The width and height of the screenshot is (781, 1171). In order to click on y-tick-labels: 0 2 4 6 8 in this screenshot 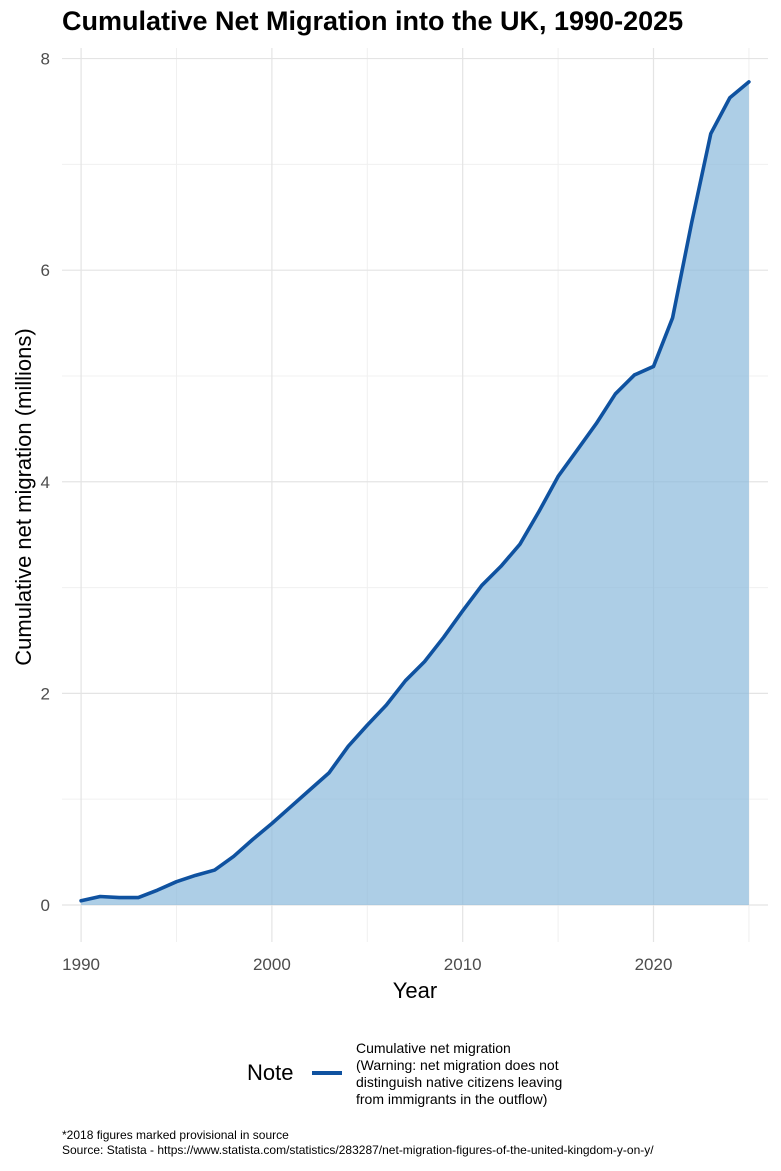, I will do `click(45, 482)`.